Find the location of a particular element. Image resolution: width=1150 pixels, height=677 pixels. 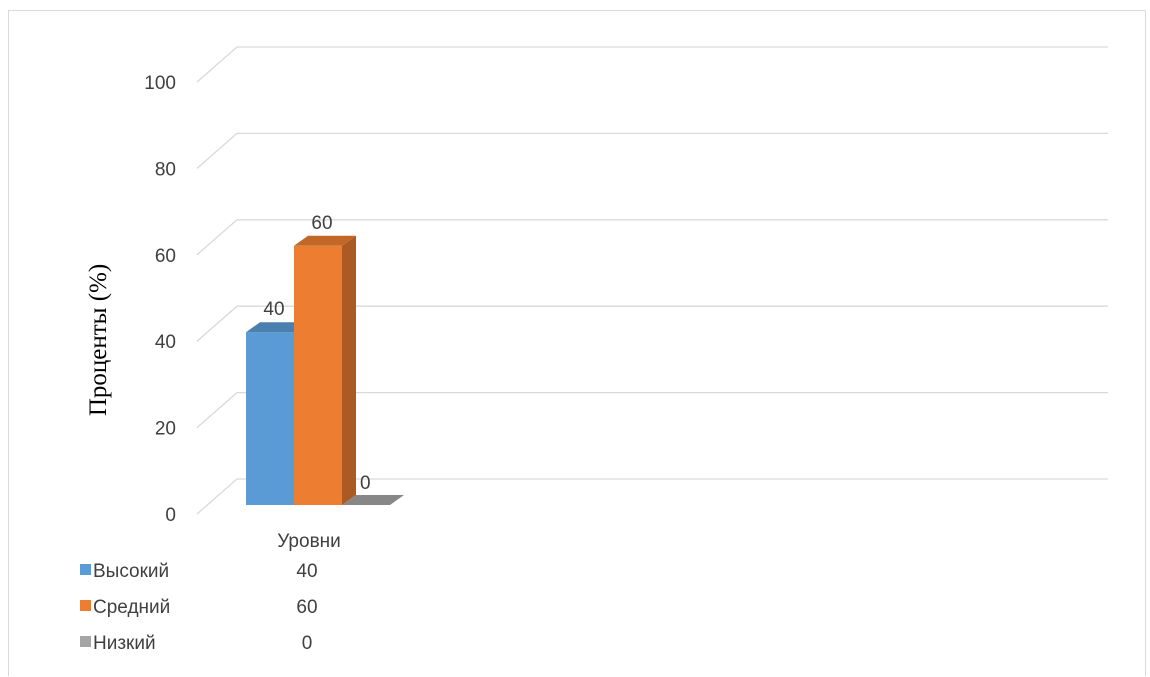

legend-row: Средний 60 is located at coordinates (199, 607).